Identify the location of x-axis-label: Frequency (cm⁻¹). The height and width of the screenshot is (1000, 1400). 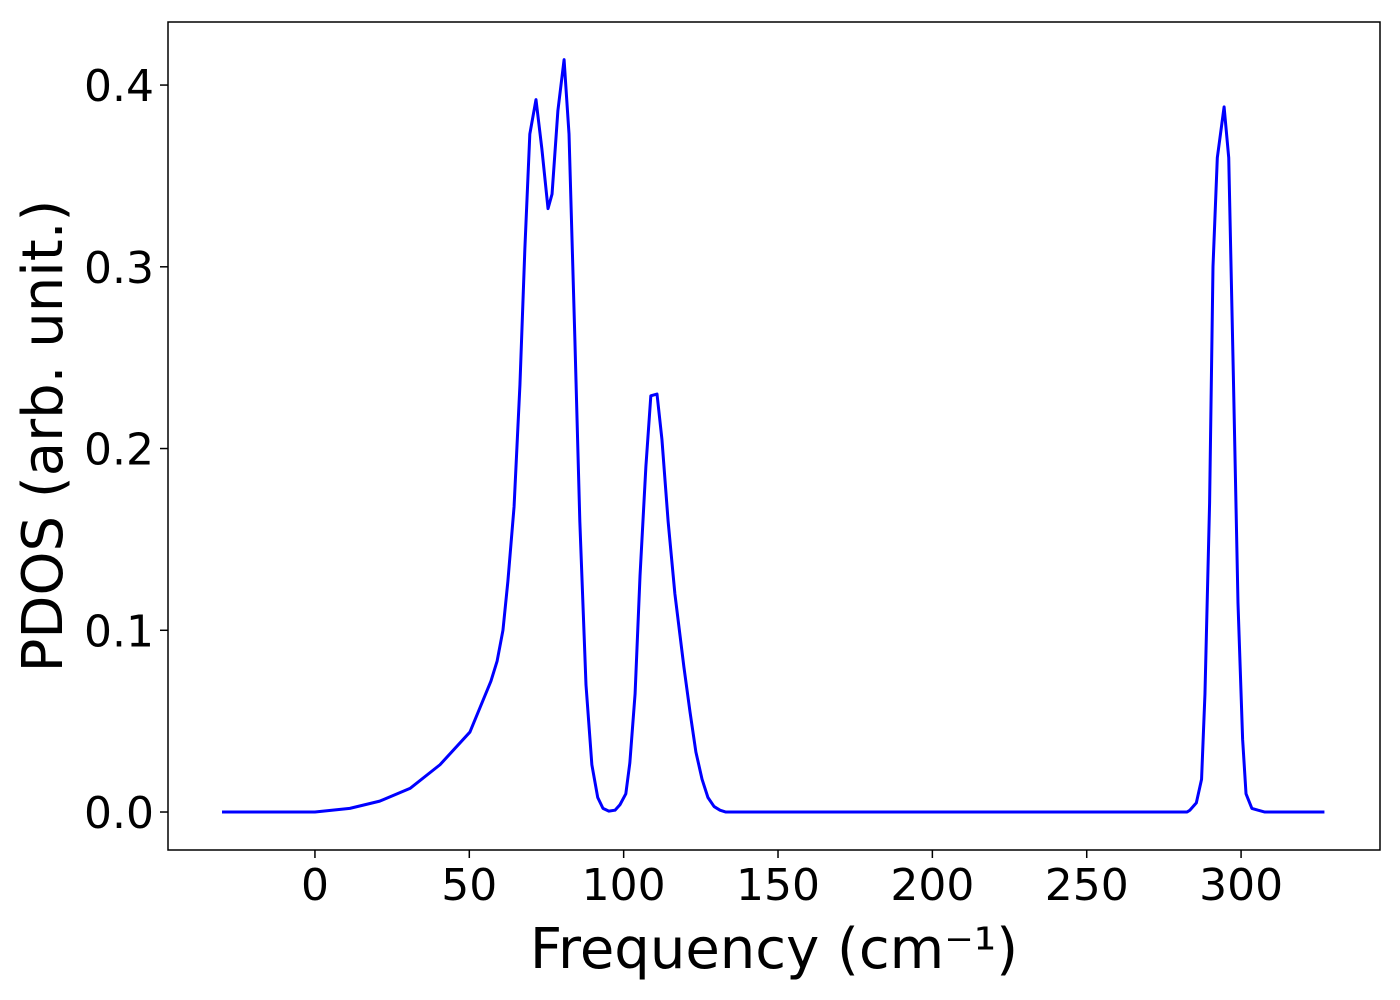
(774, 949).